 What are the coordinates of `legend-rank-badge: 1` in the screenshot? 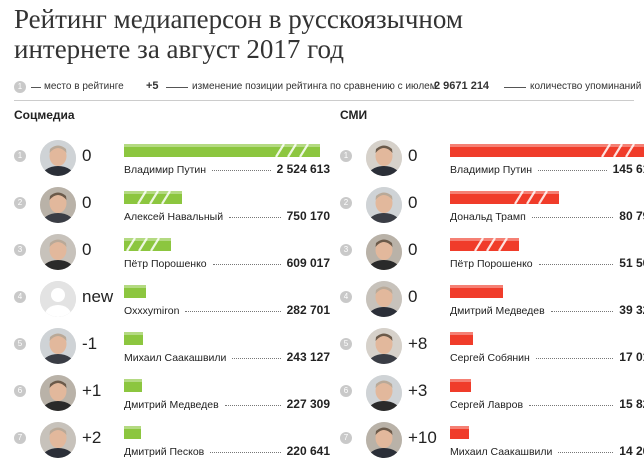 It's located at (20, 87).